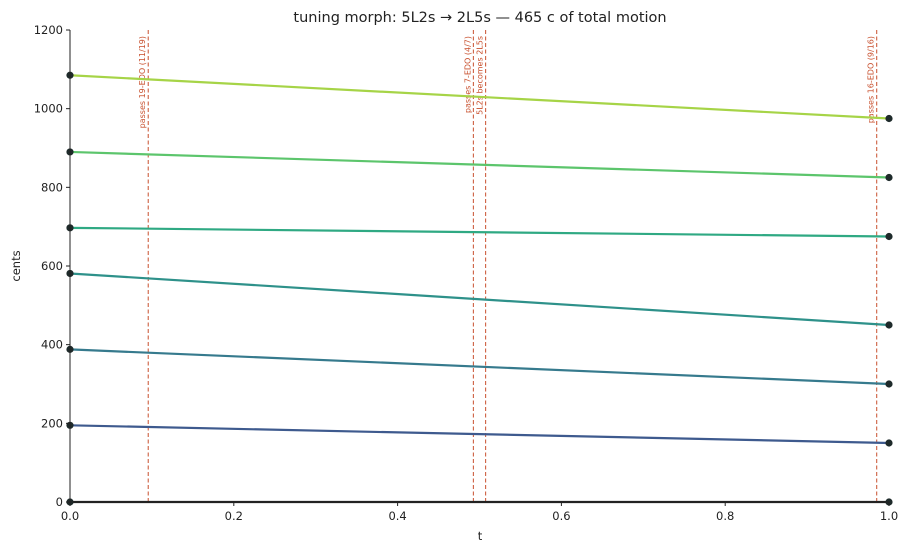  I want to click on y-axis-label: cents, so click(16, 265).